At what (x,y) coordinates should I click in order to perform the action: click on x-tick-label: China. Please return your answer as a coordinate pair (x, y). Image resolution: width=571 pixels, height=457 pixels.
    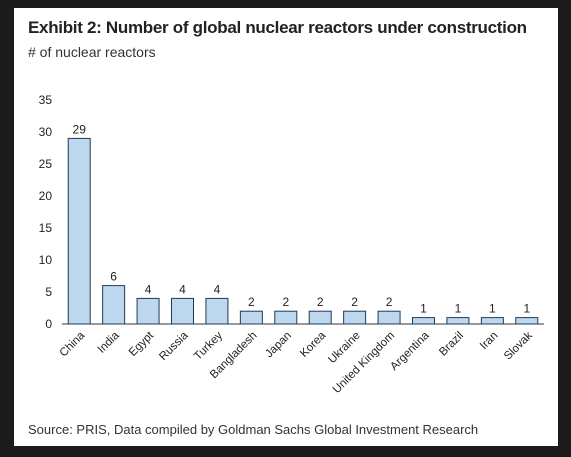
    Looking at the image, I should click on (73, 344).